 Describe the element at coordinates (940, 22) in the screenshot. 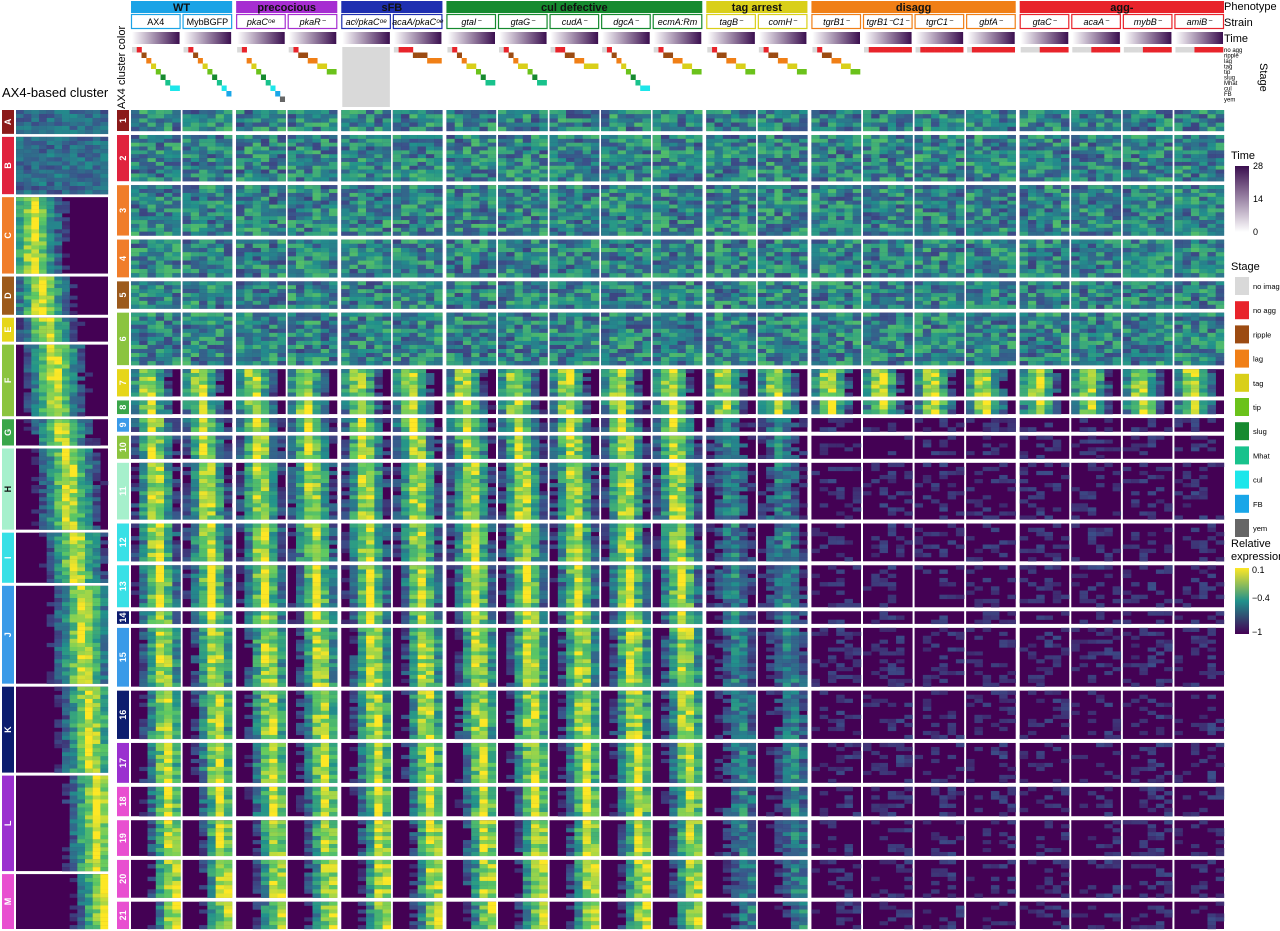

I see `strain-label: tgrC1⁻` at that location.